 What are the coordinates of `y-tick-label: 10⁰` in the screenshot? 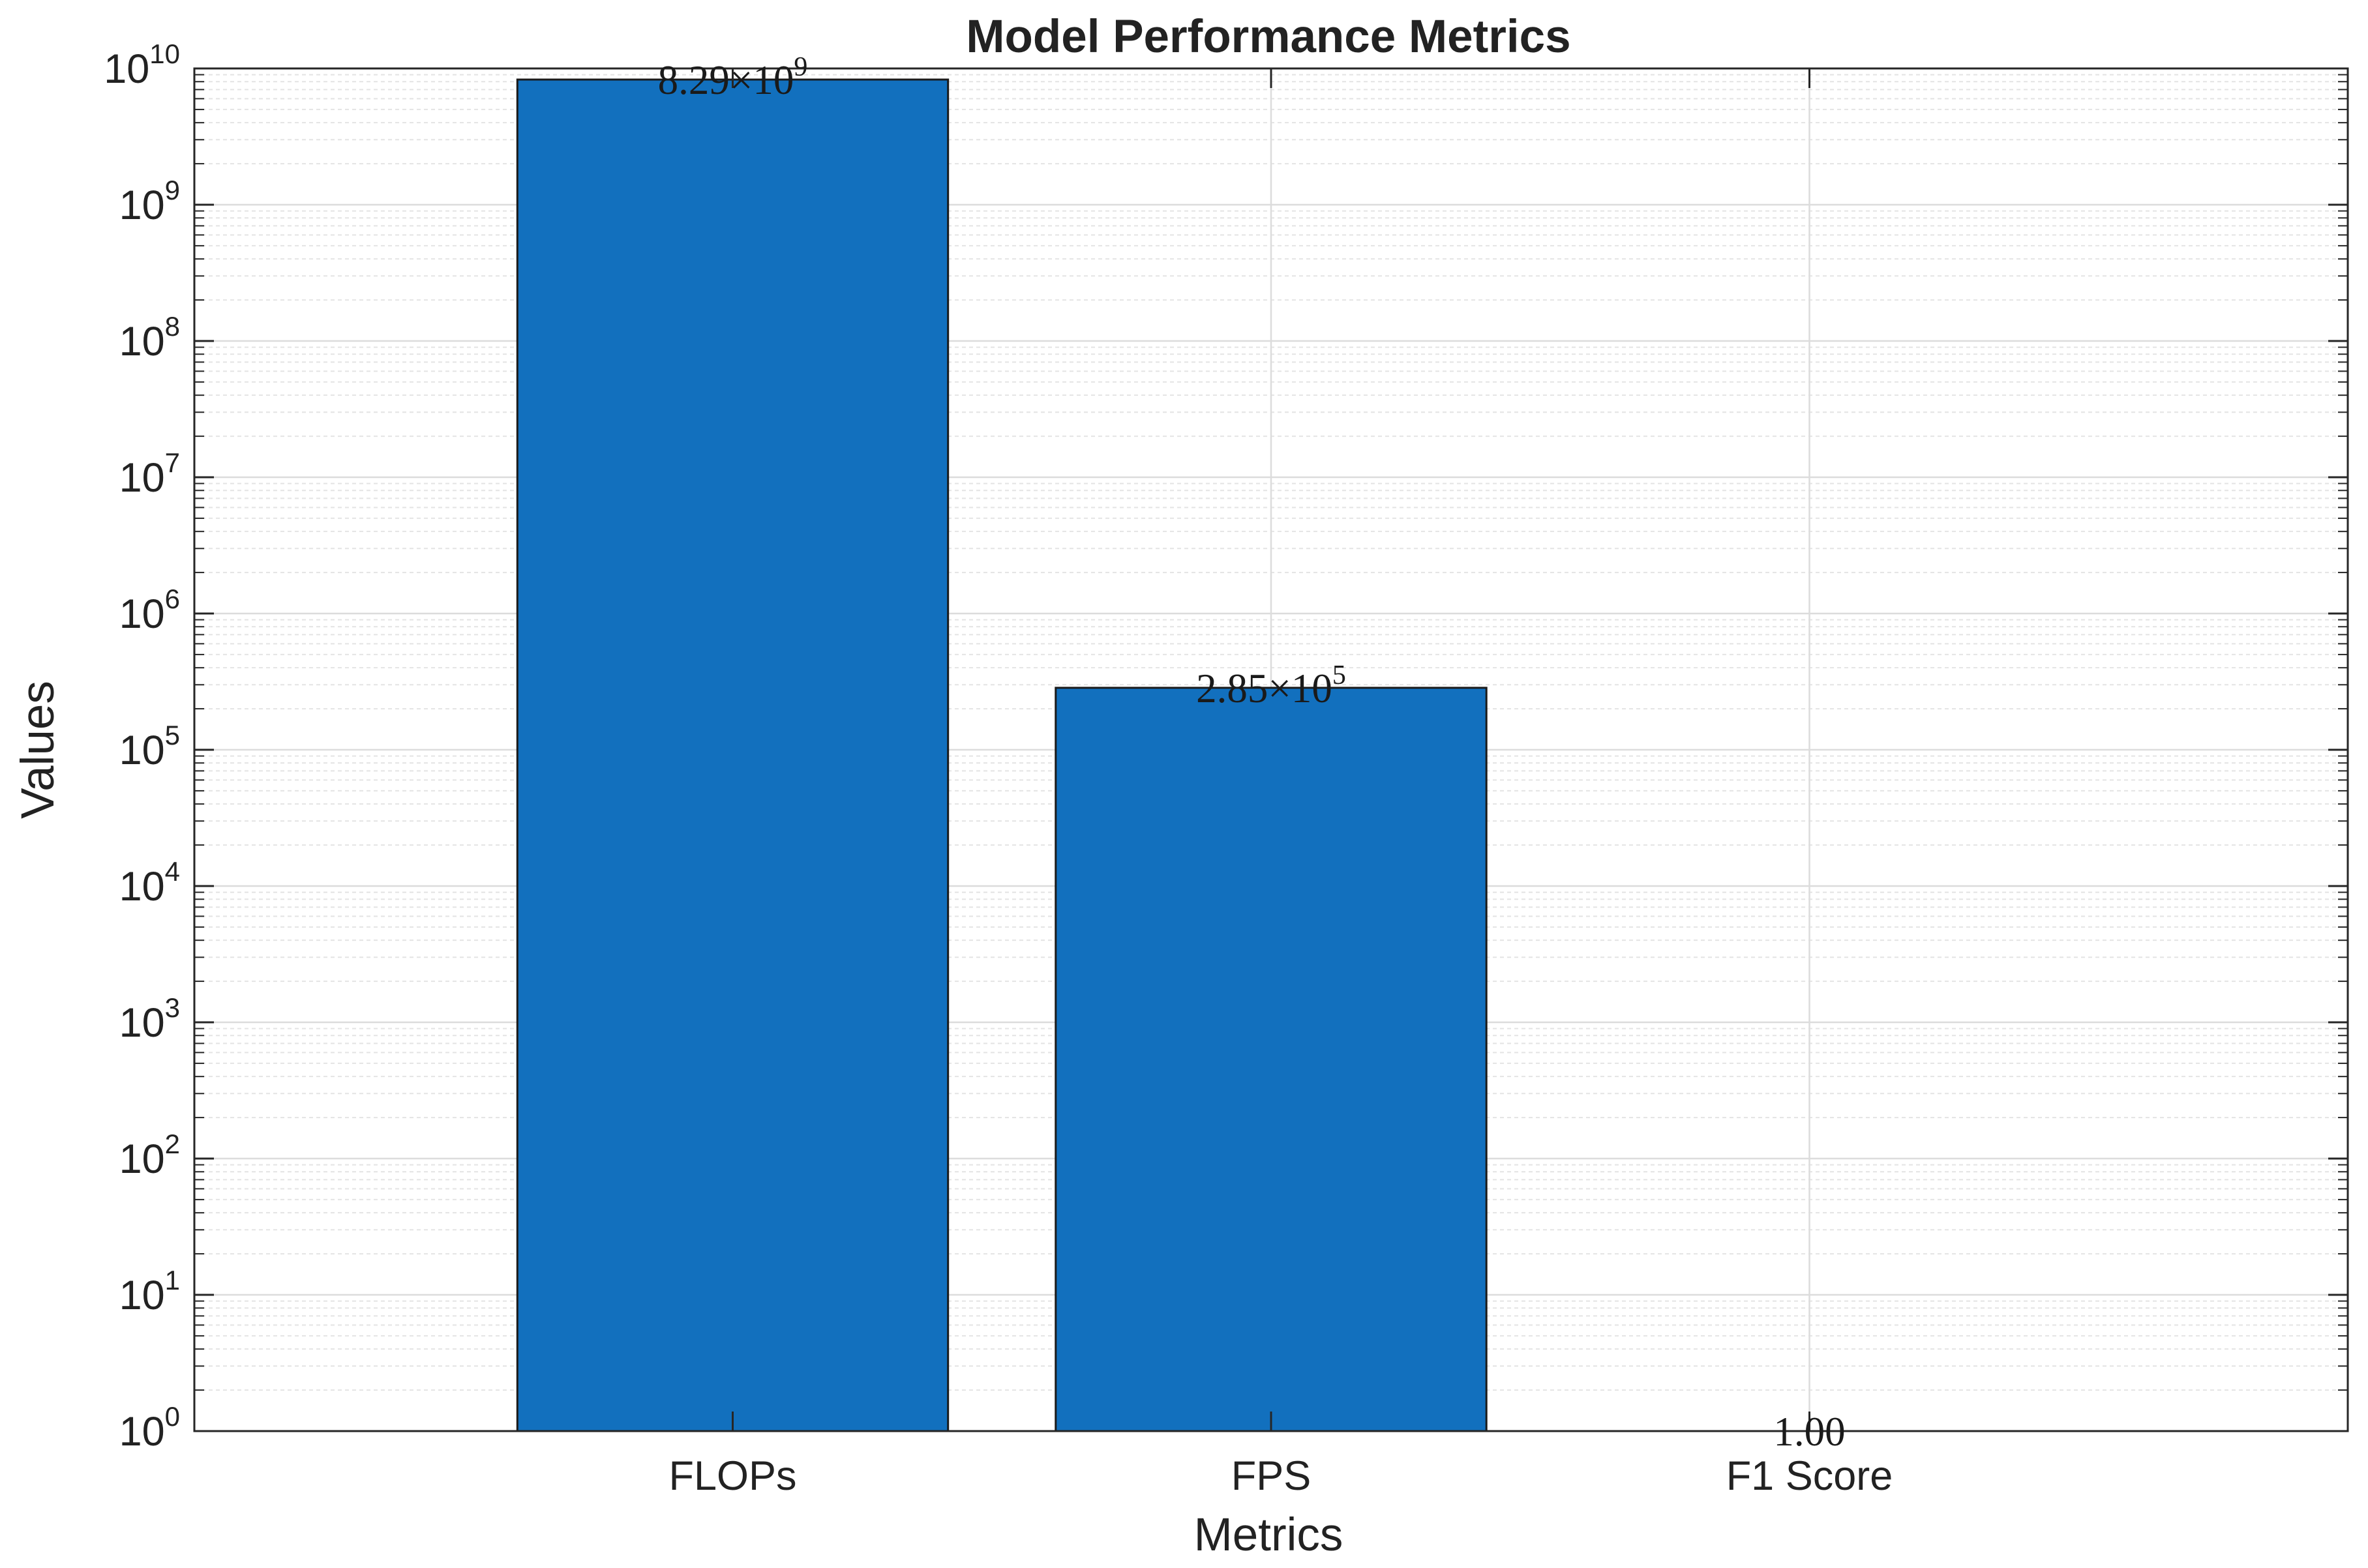 It's located at (149, 1428).